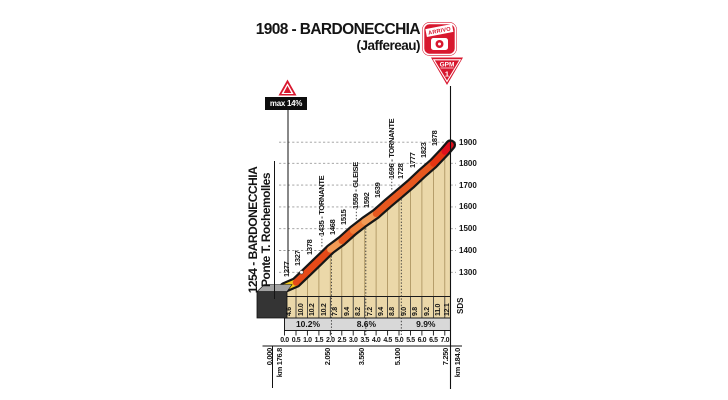  Describe the element at coordinates (445, 357) in the screenshot. I see `end-distance-label: 7.250` at that location.